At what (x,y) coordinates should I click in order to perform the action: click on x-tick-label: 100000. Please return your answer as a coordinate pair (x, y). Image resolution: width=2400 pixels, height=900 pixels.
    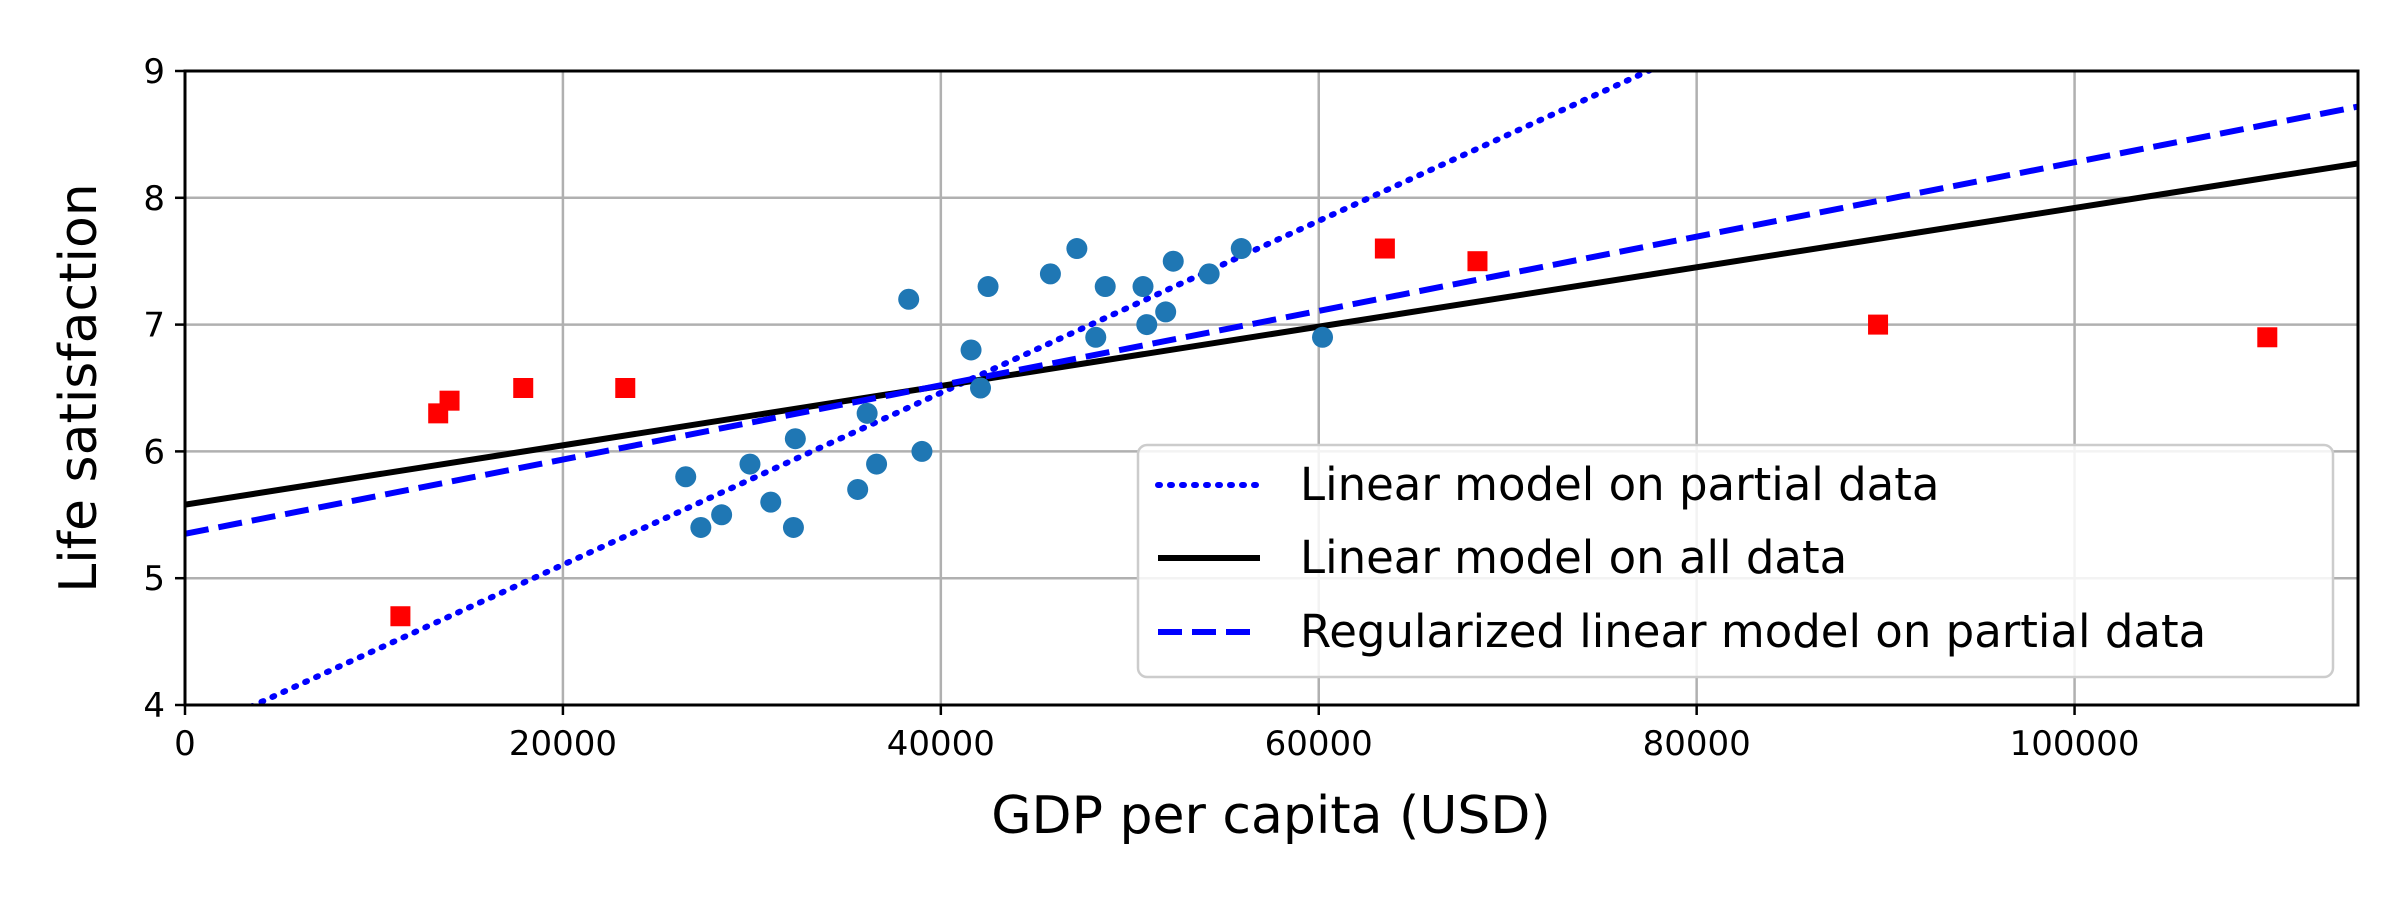
    Looking at the image, I should click on (2075, 744).